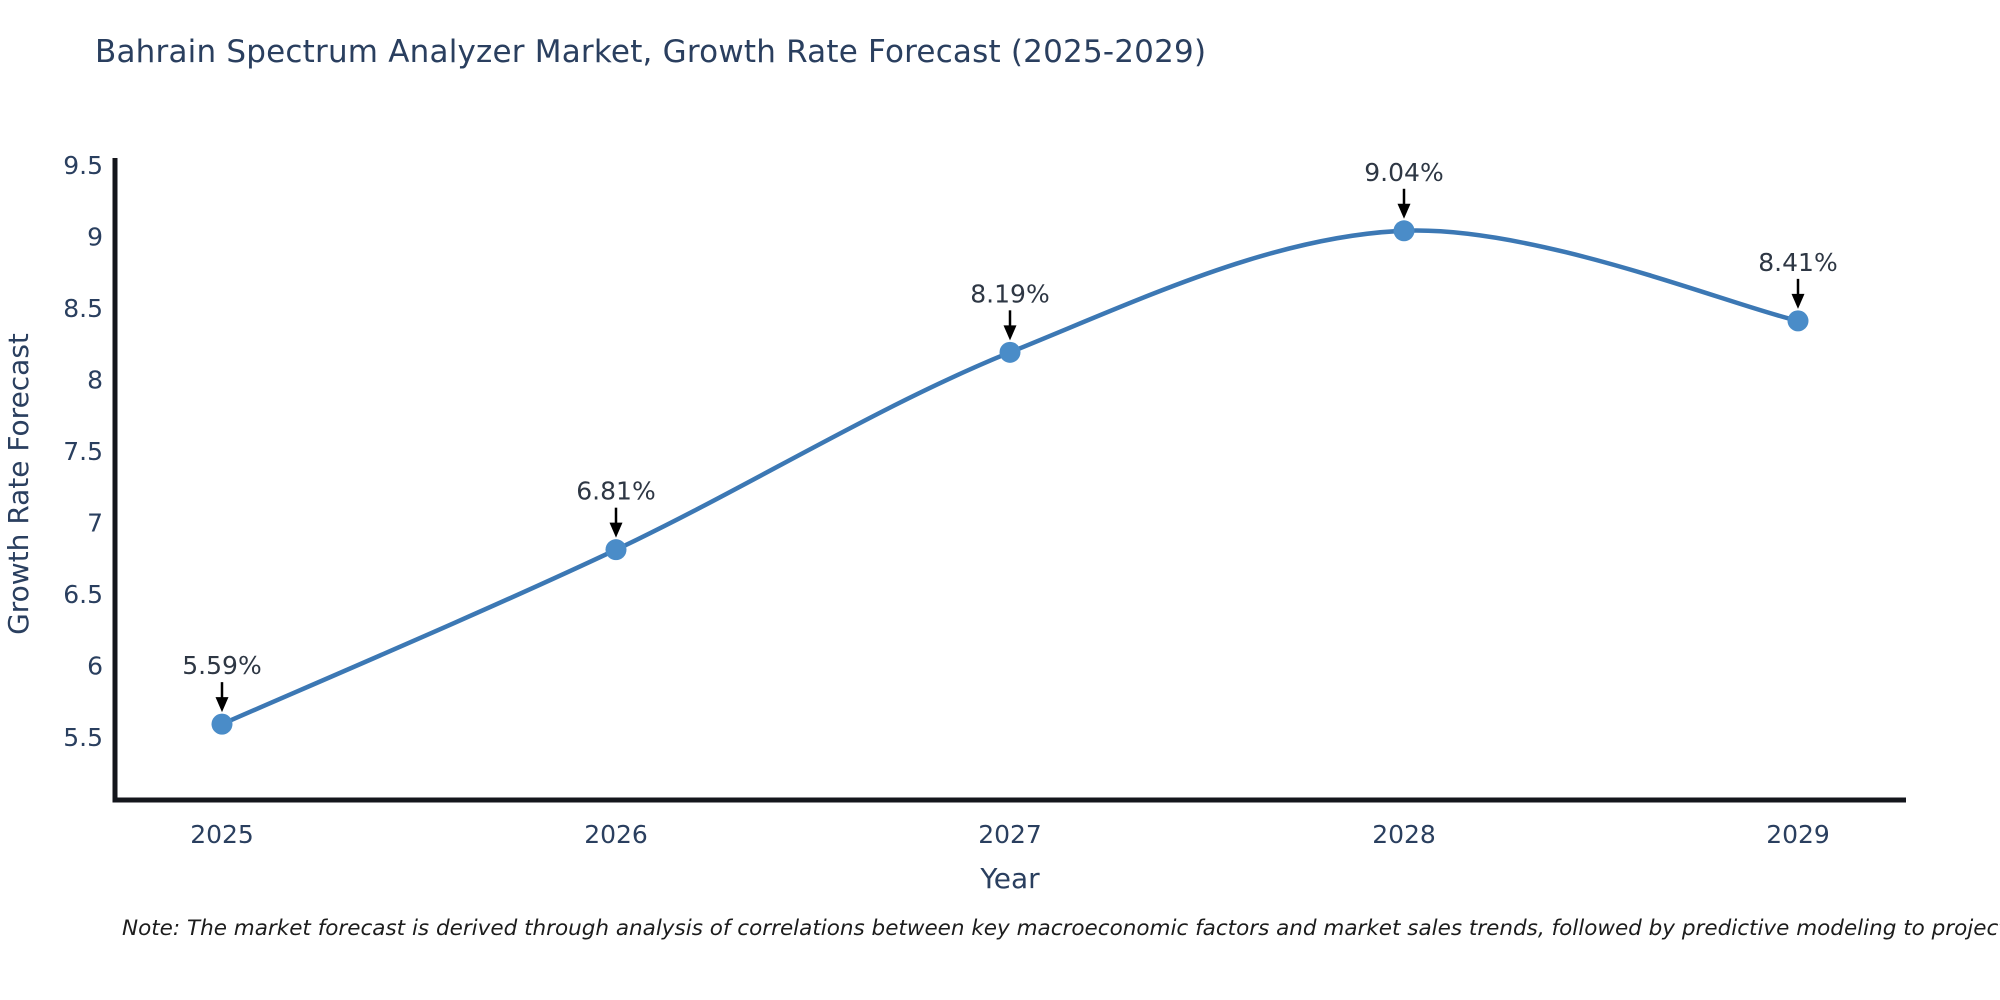 Image resolution: width=2000 pixels, height=1000 pixels. Describe the element at coordinates (1403, 172) in the screenshot. I see `point-annotation-label: 9.04%` at that location.